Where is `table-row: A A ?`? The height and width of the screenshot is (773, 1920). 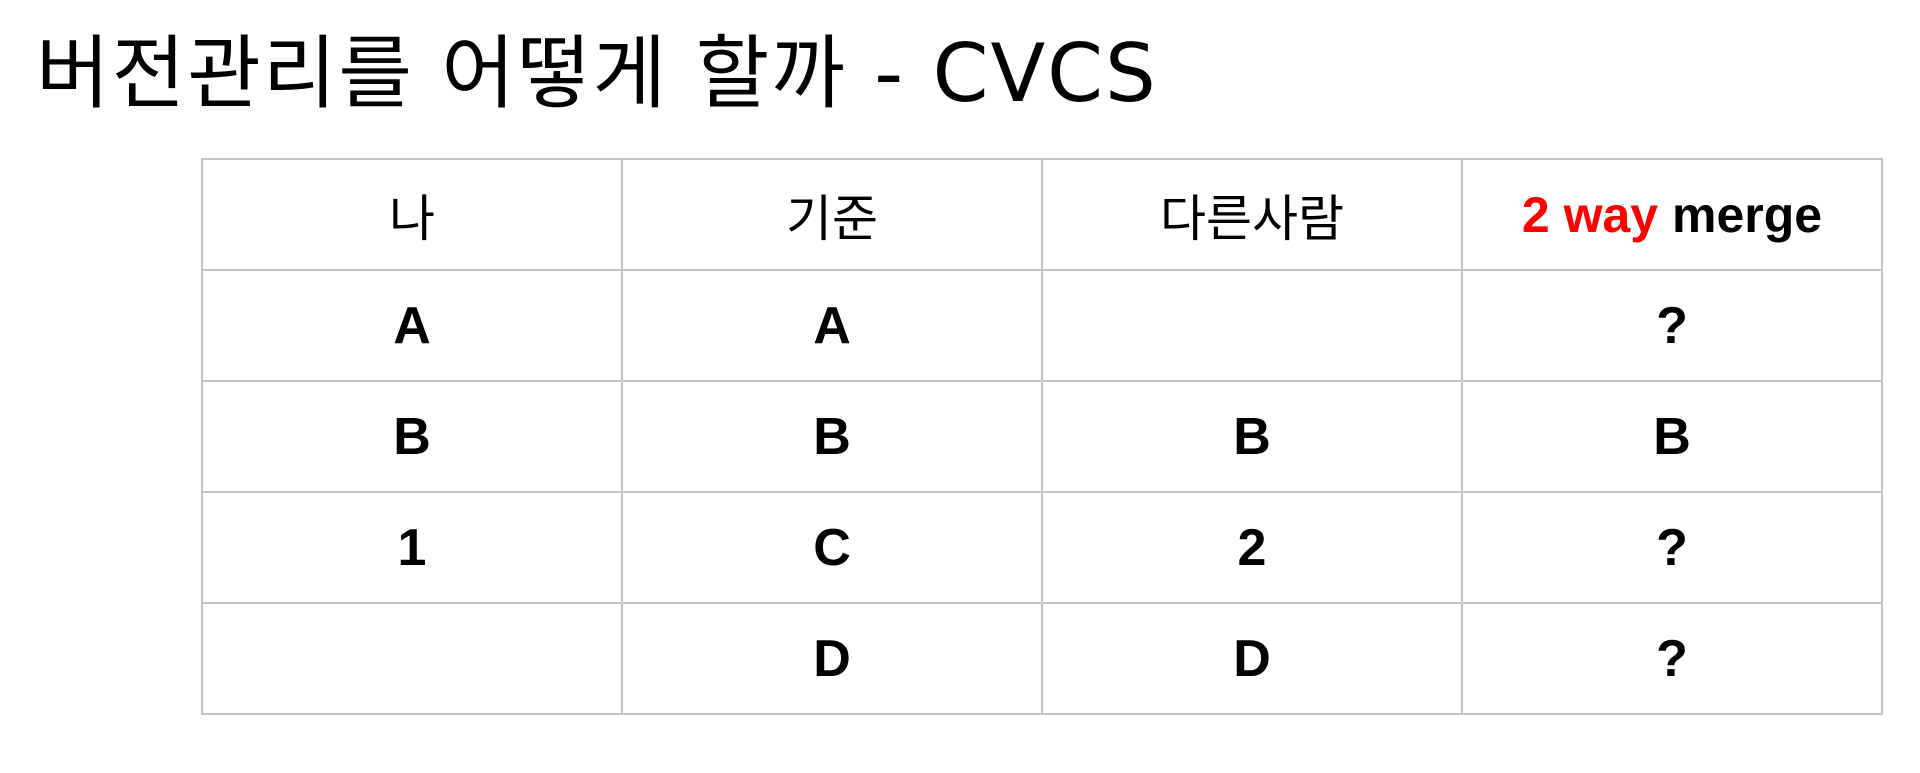
table-row: A A ? is located at coordinates (1042, 325).